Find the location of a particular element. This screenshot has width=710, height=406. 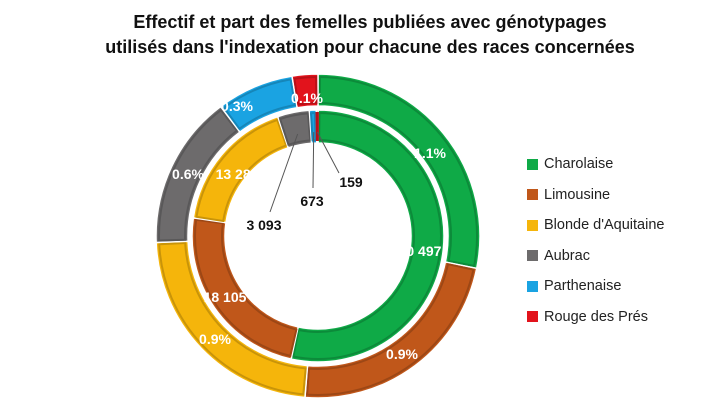

legend-item: Aubrac is located at coordinates (595, 256).